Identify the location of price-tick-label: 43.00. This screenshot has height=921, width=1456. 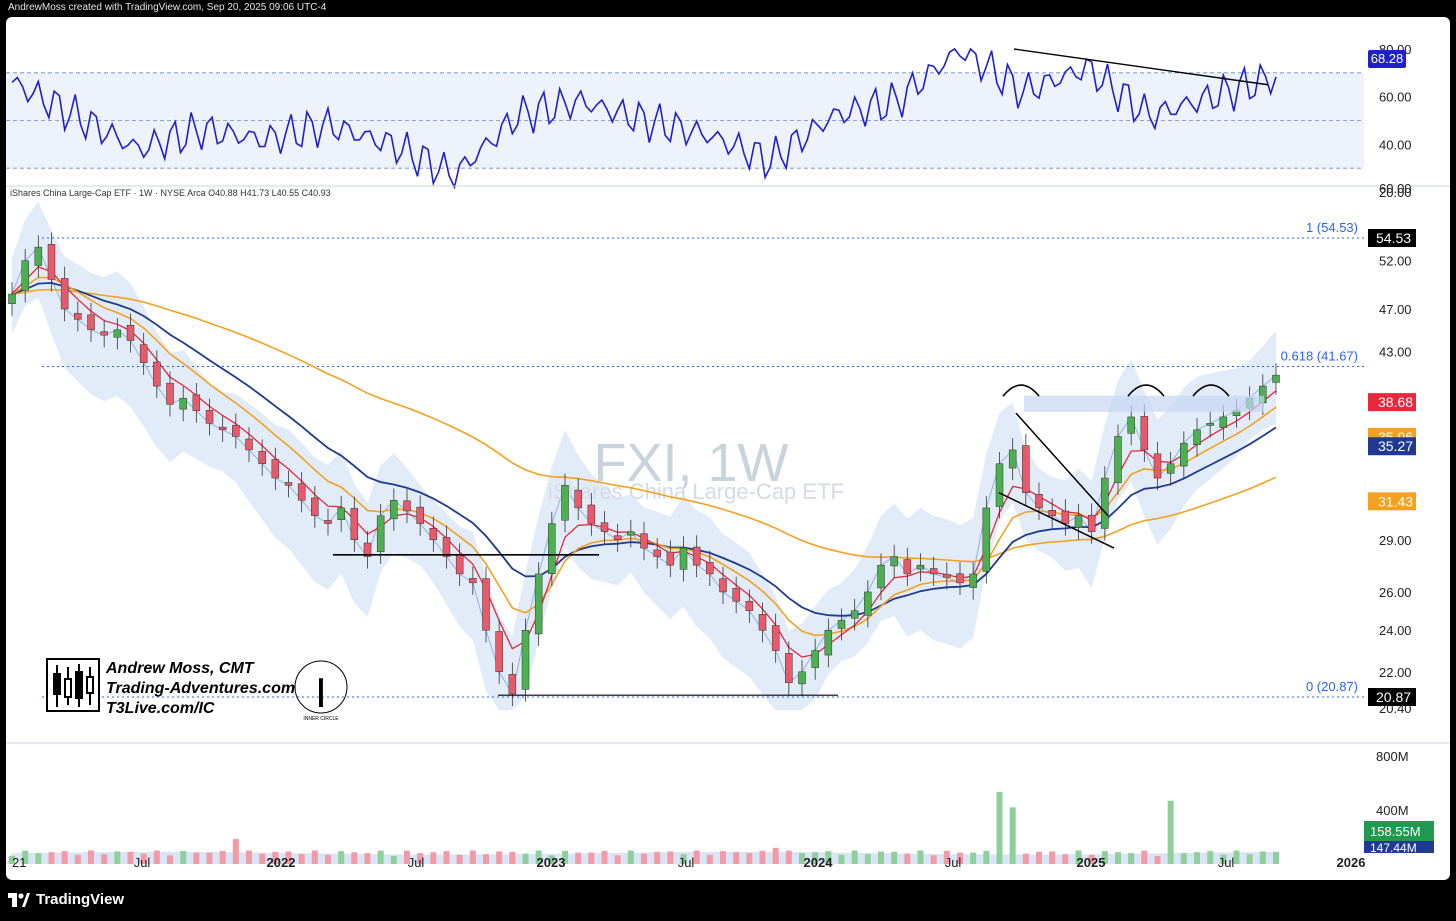
(1395, 352).